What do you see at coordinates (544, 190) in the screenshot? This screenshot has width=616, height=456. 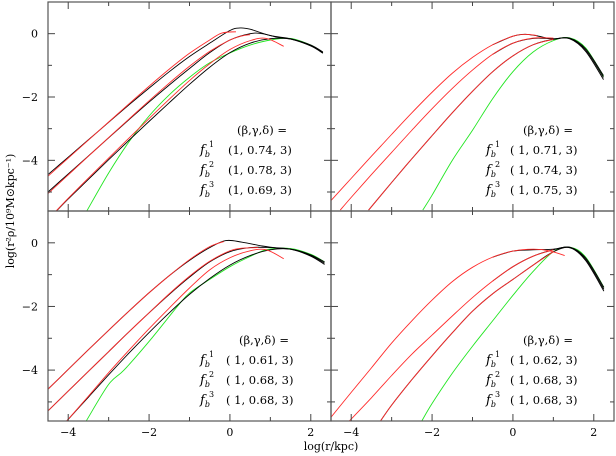 I see `legend-params: ( 1, 0.75, 3)` at bounding box center [544, 190].